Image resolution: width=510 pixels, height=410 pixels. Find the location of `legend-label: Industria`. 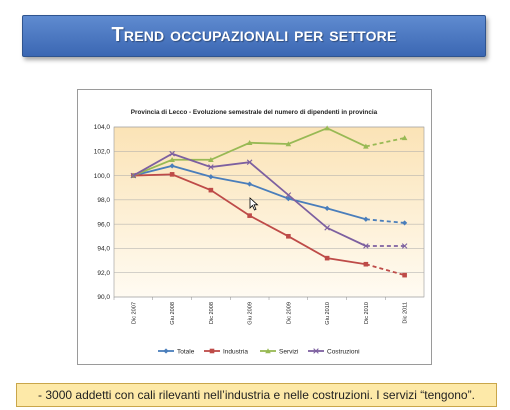

legend-label: Industria is located at coordinates (235, 351).